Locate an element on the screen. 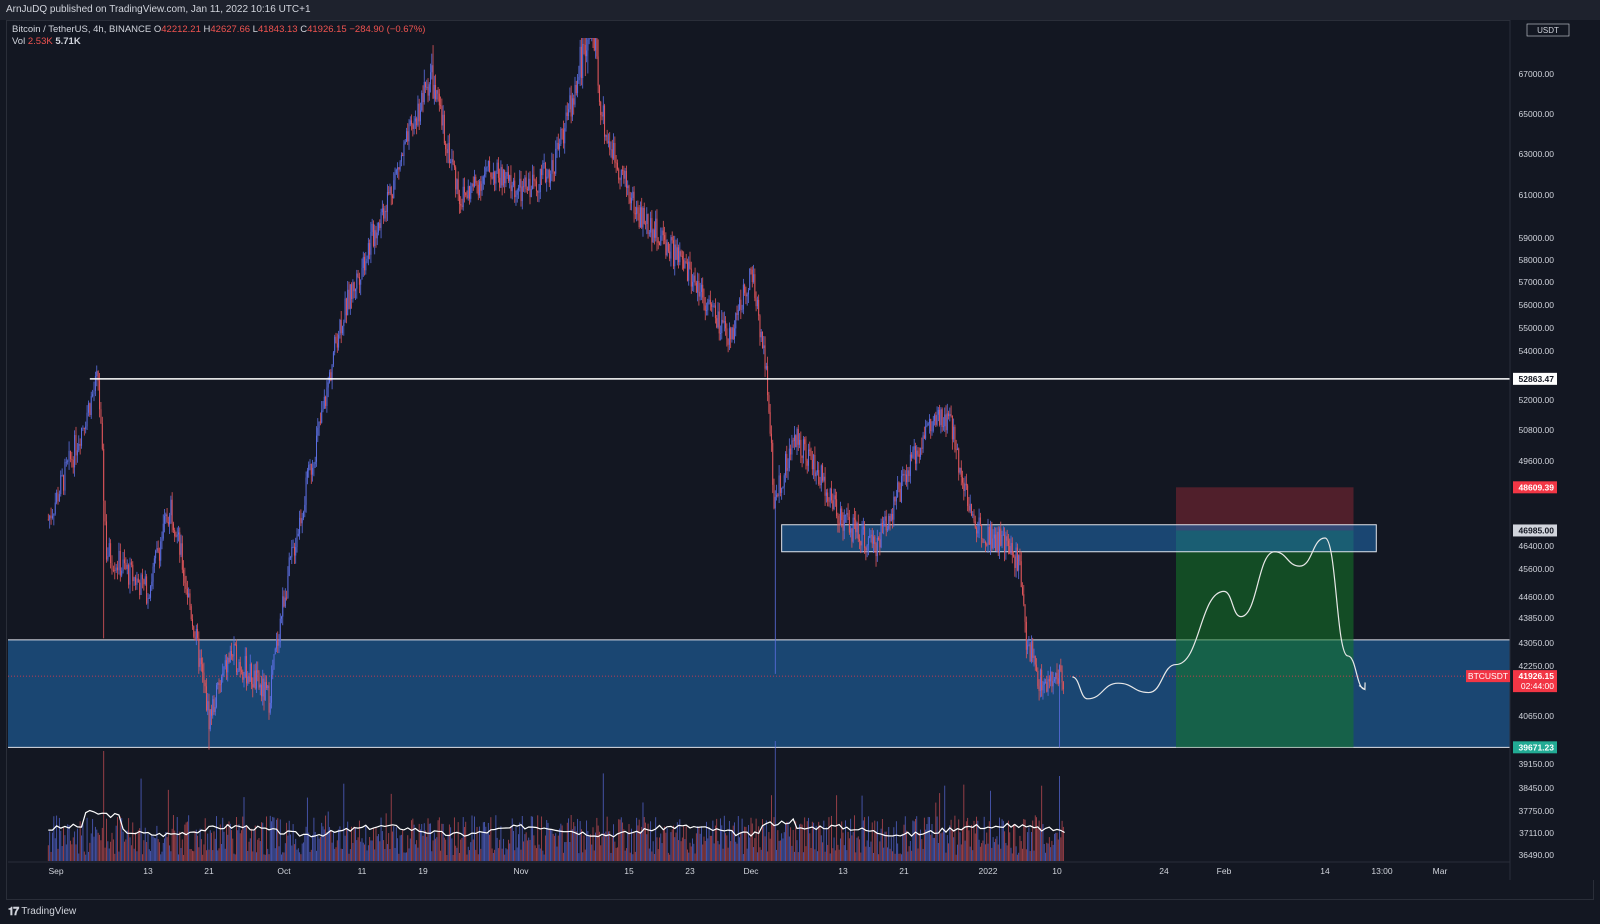 This screenshot has width=1600, height=924. time-tick-label: 14 is located at coordinates (1325, 871).